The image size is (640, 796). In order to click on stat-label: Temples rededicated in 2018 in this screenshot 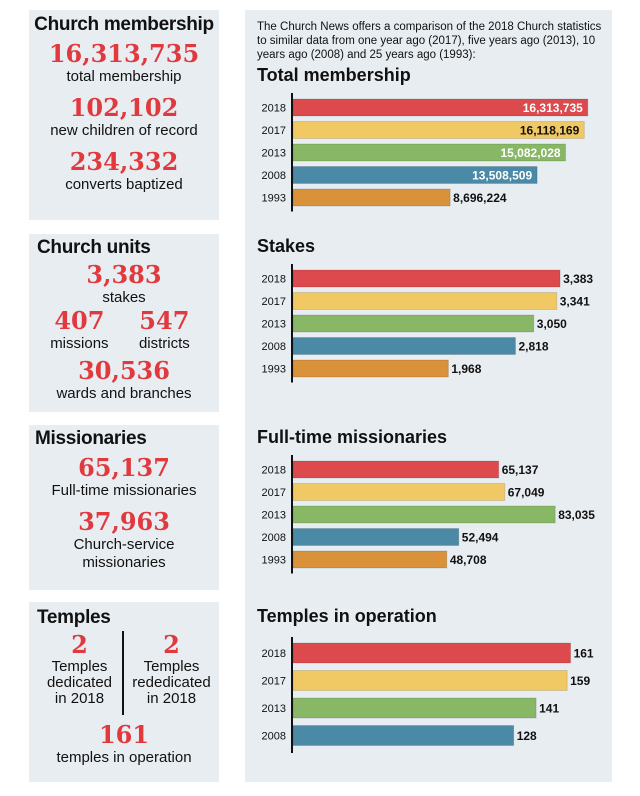, I will do `click(171, 682)`.